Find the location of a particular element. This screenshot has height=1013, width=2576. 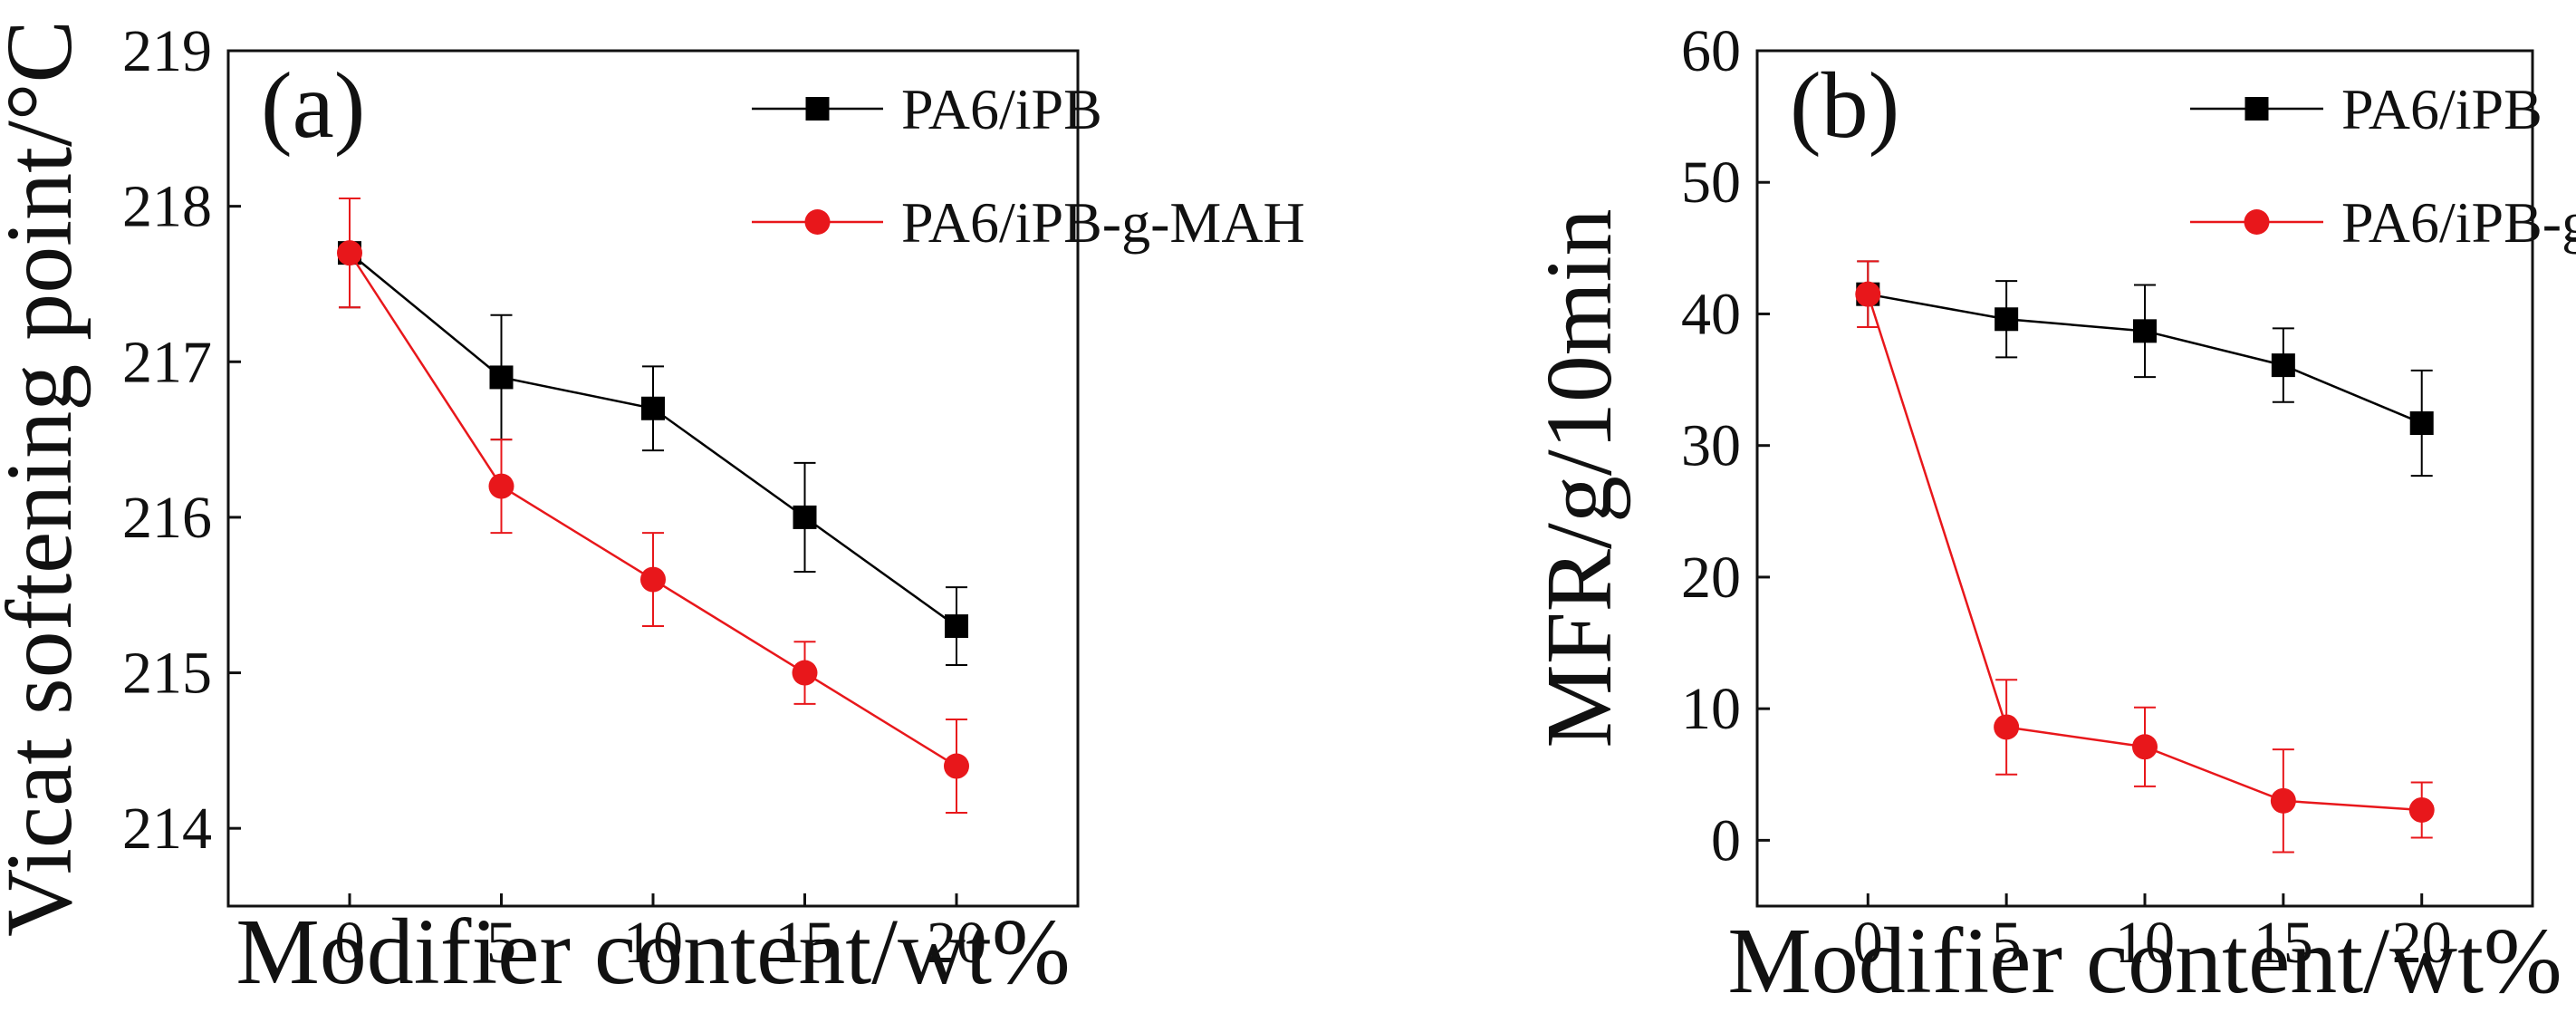

panel-label: (b) is located at coordinates (1844, 105).